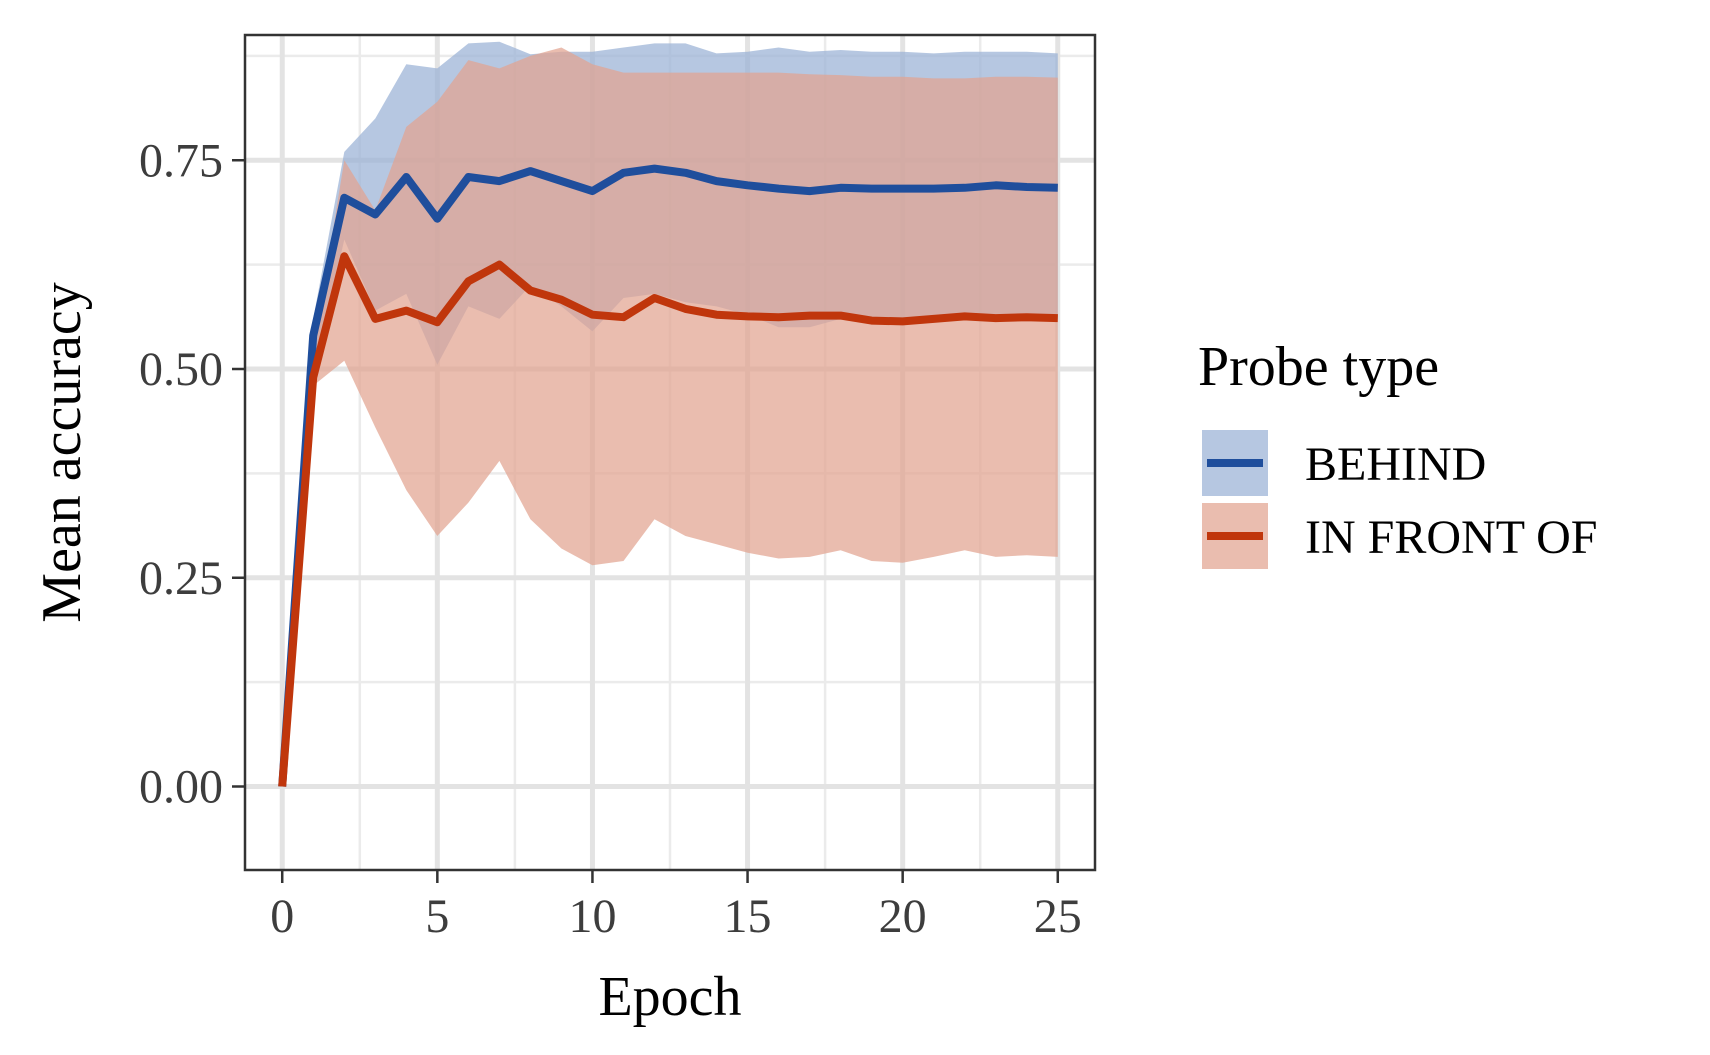 The image size is (1710, 1055). What do you see at coordinates (1395, 464) in the screenshot?
I see `legend-label-behind: BEHIND` at bounding box center [1395, 464].